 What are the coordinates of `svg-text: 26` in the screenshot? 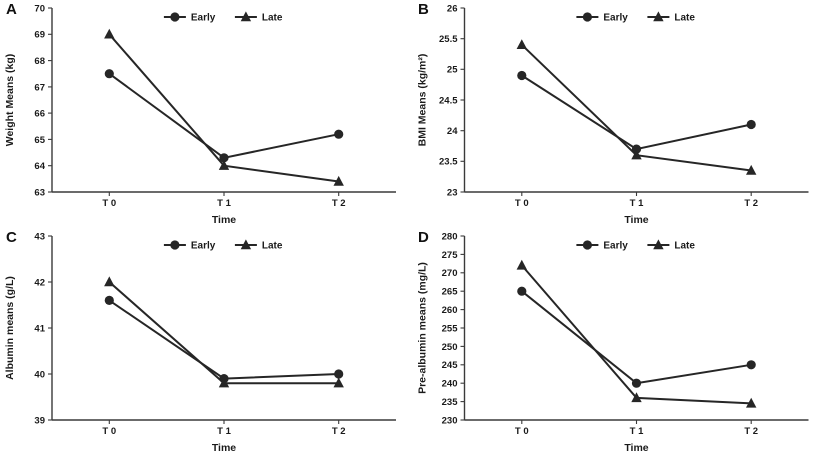 It's located at (452, 8).